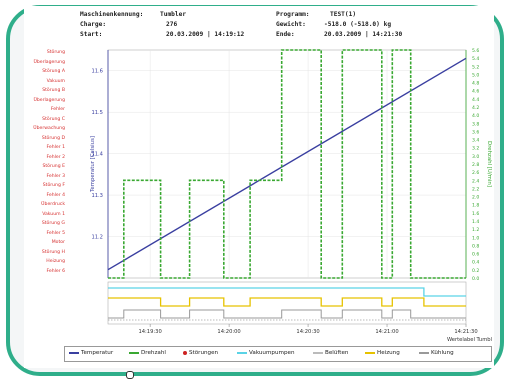 Image resolution: width=517 pixels, height=388 pixels. What do you see at coordinates (97, 155) in the screenshot?
I see `y-tick-left: 11.4` at bounding box center [97, 155].